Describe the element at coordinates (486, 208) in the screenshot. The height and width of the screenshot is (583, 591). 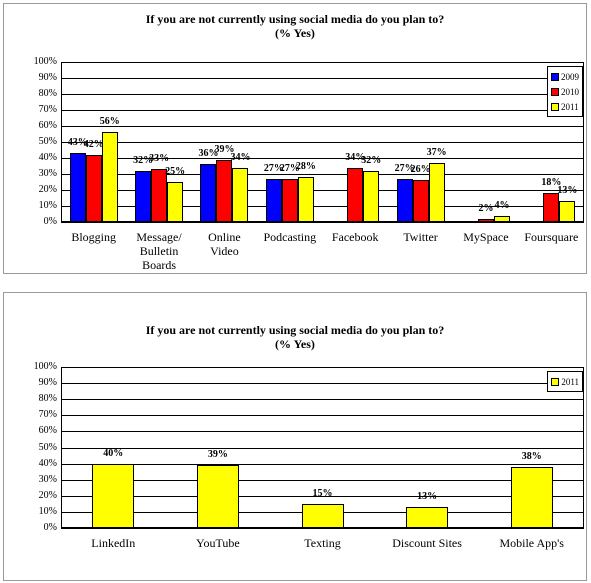
I see `value-label: 2%` at that location.